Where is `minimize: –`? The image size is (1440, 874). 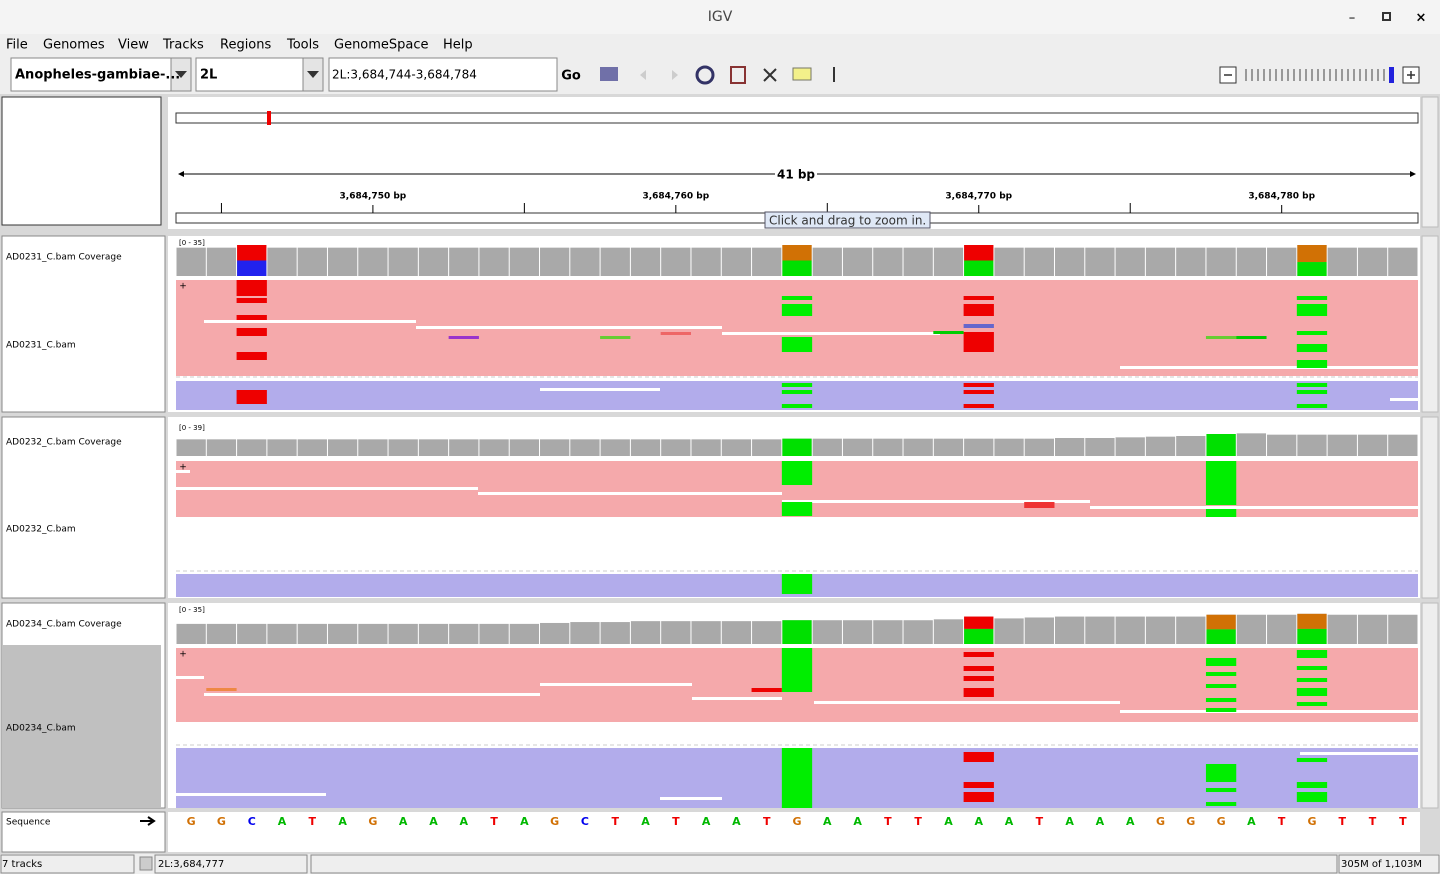 minimize: – is located at coordinates (1352, 18).